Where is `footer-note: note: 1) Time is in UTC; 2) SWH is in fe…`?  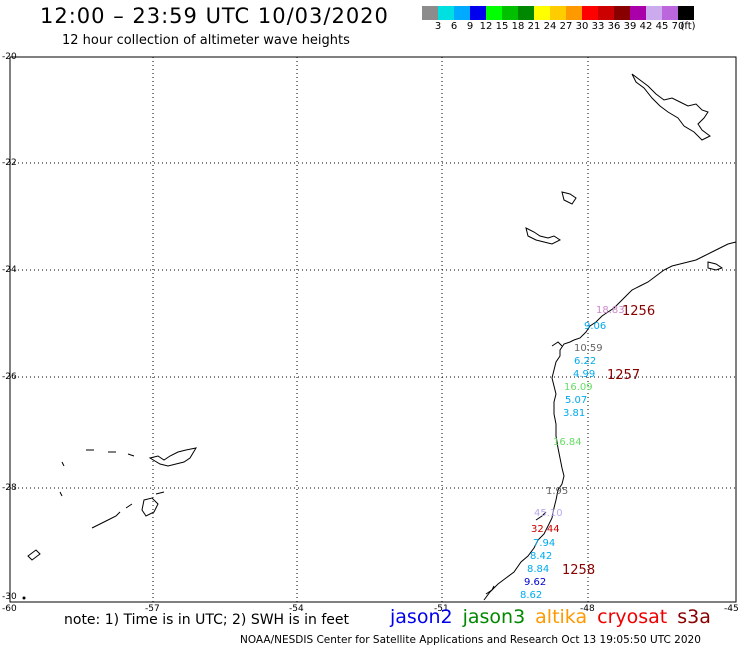
footer-note: note: 1) Time is in UTC; 2) SWH is in fe… is located at coordinates (207, 620).